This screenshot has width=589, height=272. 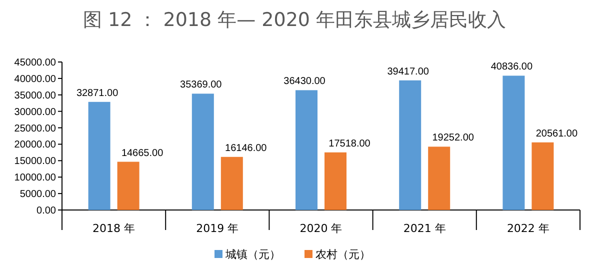 What do you see at coordinates (35, 79) in the screenshot?
I see `y-tick-label: 40000.00` at bounding box center [35, 79].